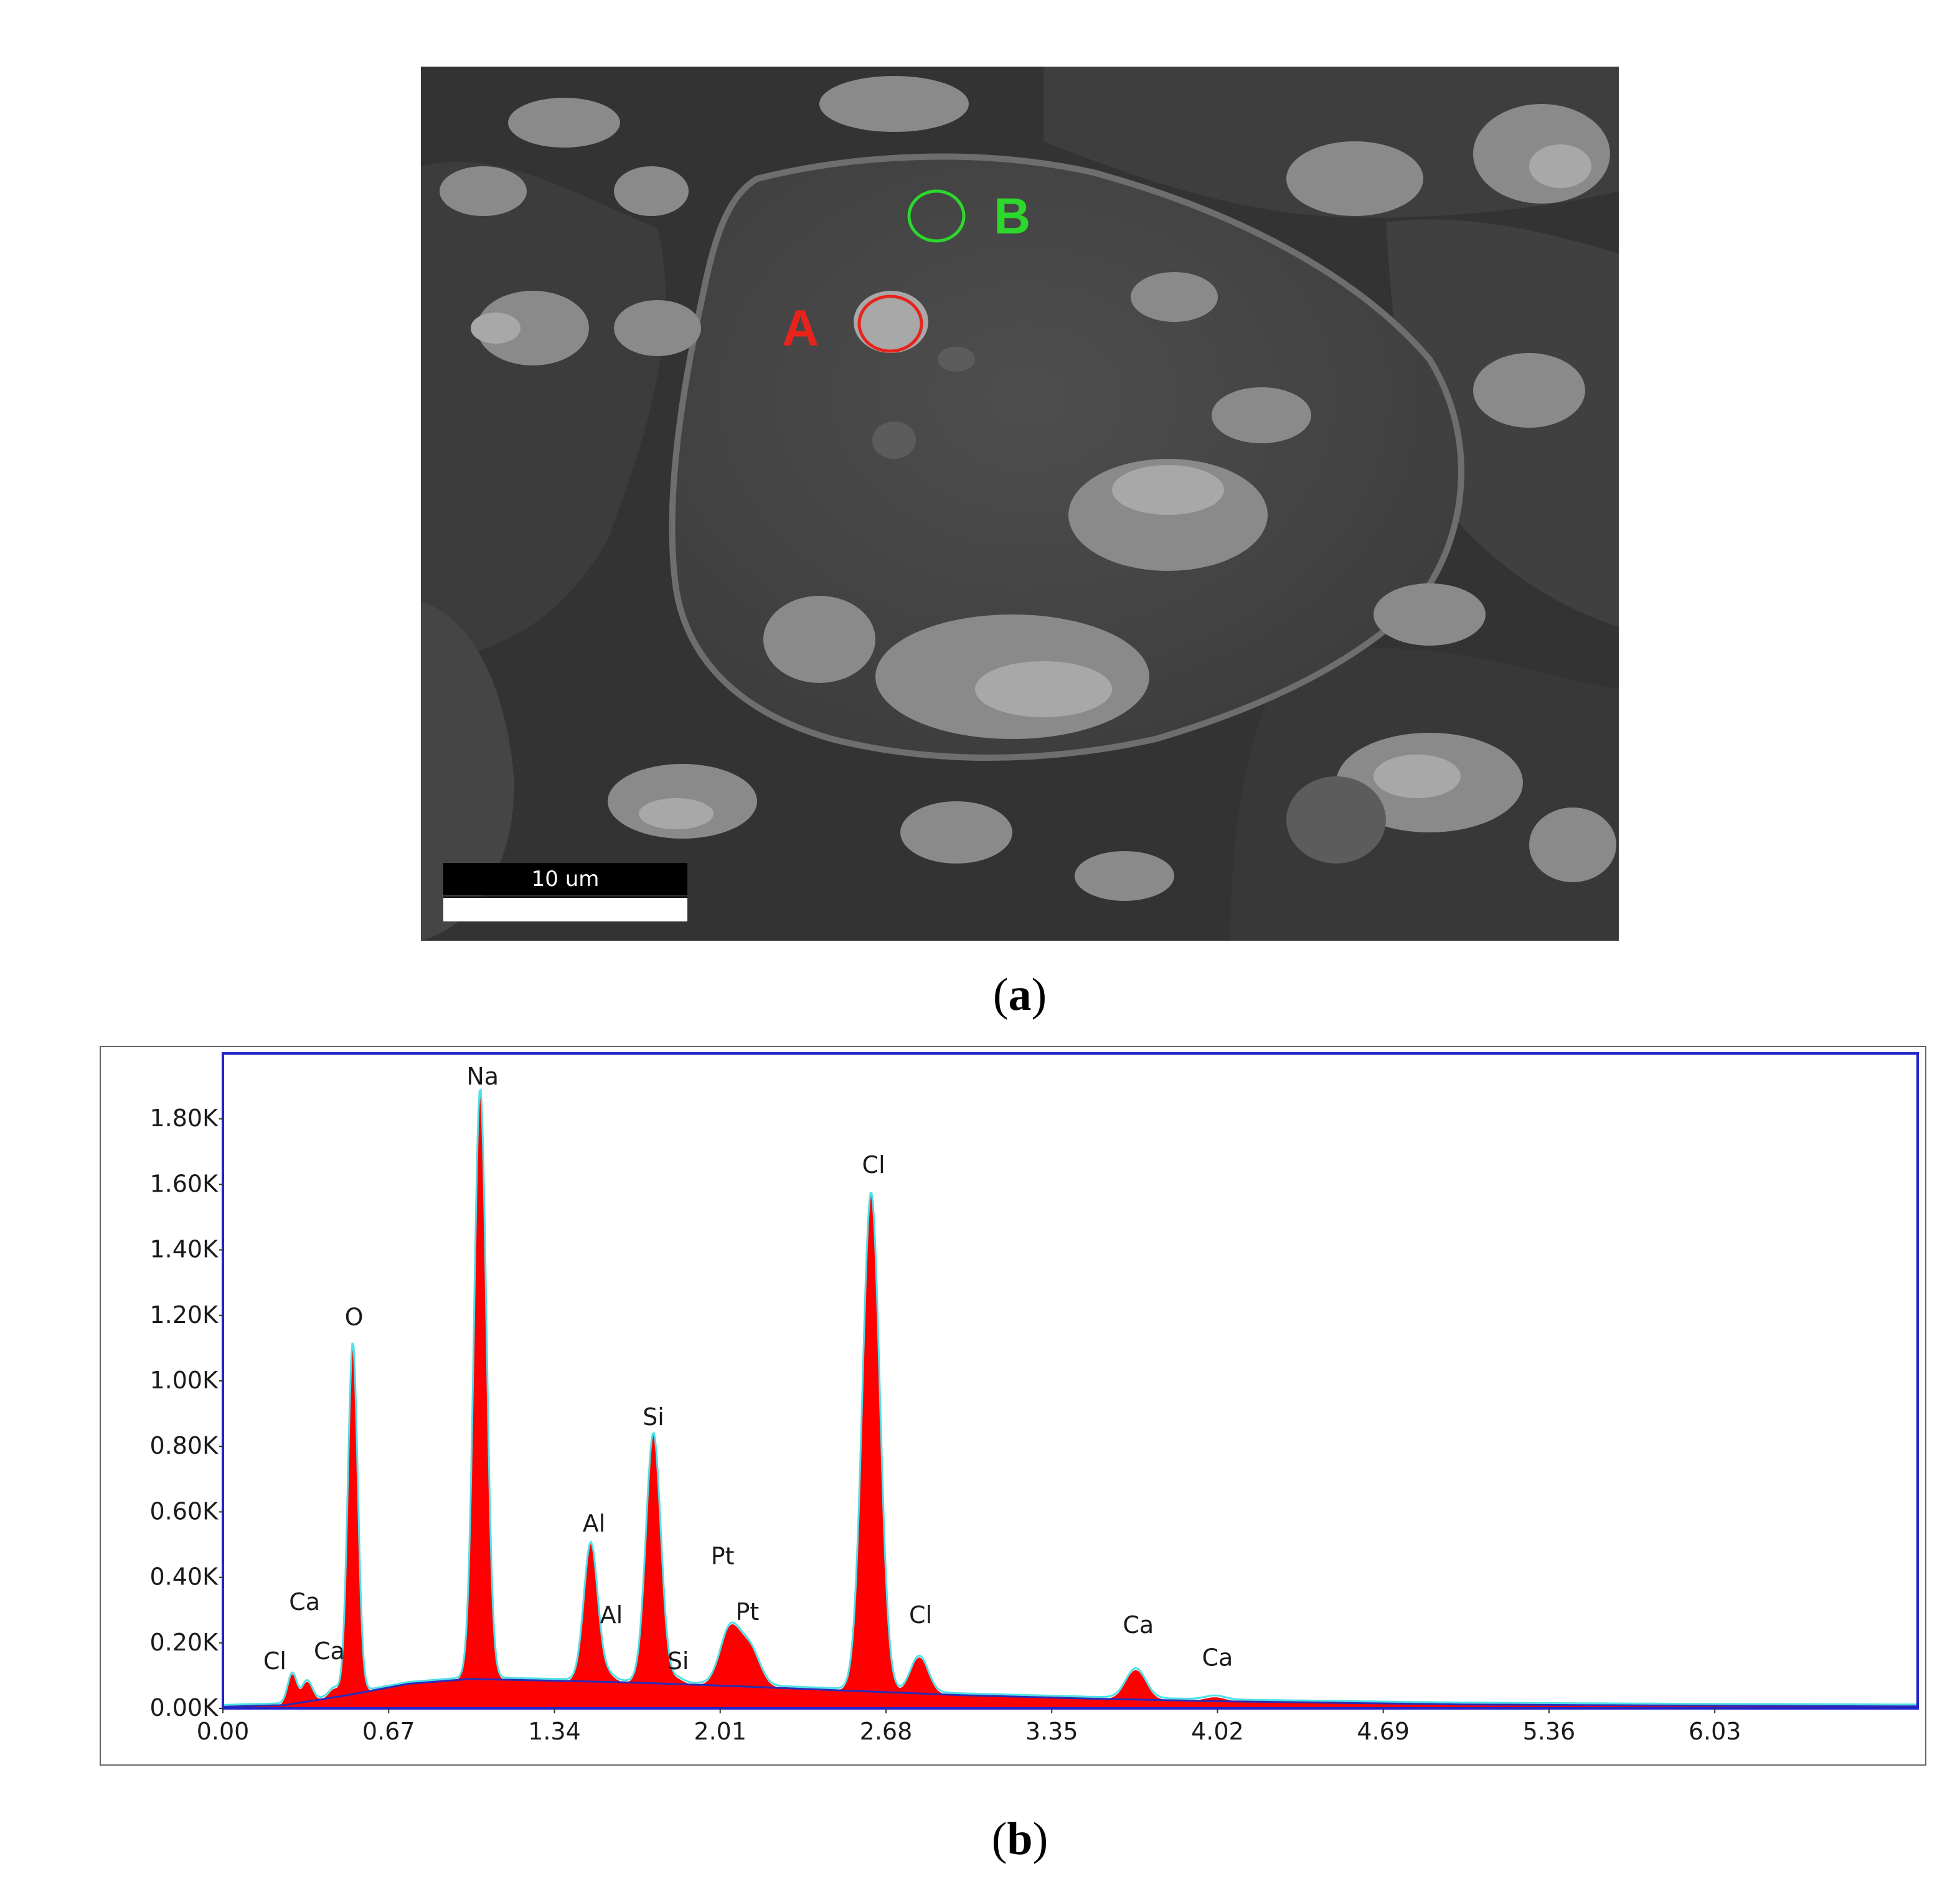 The width and height of the screenshot is (1960, 1902). Describe the element at coordinates (184, 1642) in the screenshot. I see `y-tick-label-1: 0.20K` at that location.